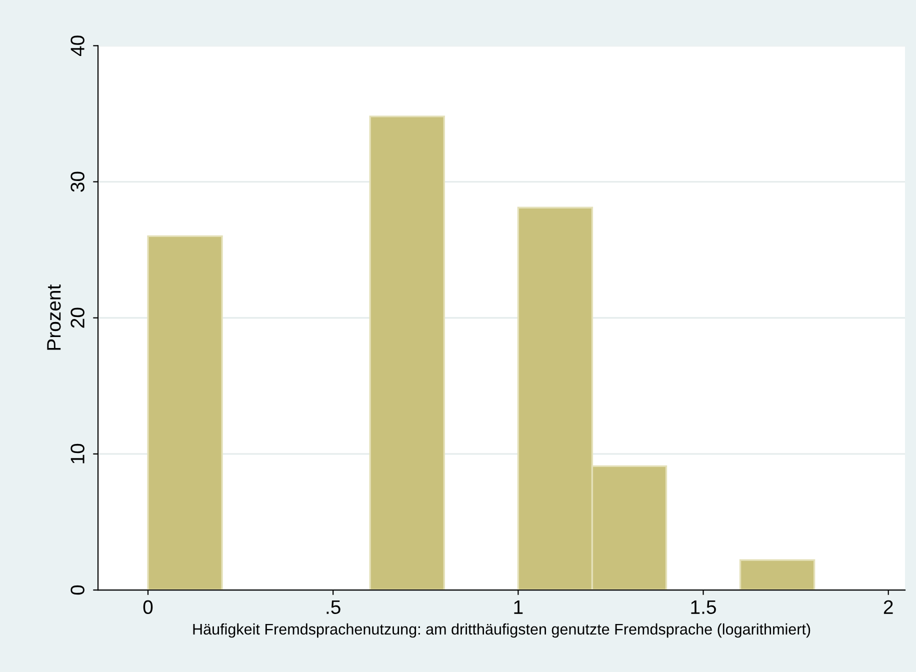 This screenshot has height=672, width=916. What do you see at coordinates (148, 607) in the screenshot?
I see `x-tick-label: 0` at bounding box center [148, 607].